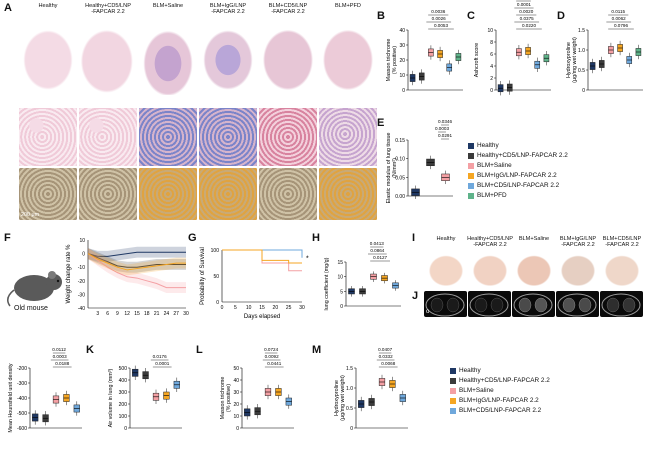 This screenshot has height=449, width=651. Describe the element at coordinates (107, 314) in the screenshot. I see `x-tick-label: 6` at that location.